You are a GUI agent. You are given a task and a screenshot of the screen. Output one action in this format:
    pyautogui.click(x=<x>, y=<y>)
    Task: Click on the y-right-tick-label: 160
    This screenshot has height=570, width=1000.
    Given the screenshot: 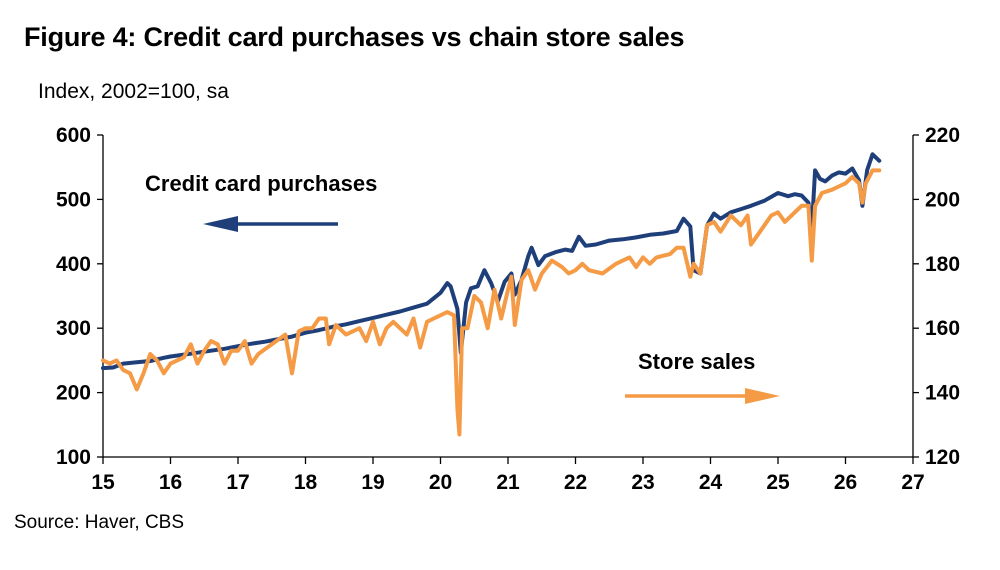 What is the action you would take?
    pyautogui.click(x=942, y=328)
    